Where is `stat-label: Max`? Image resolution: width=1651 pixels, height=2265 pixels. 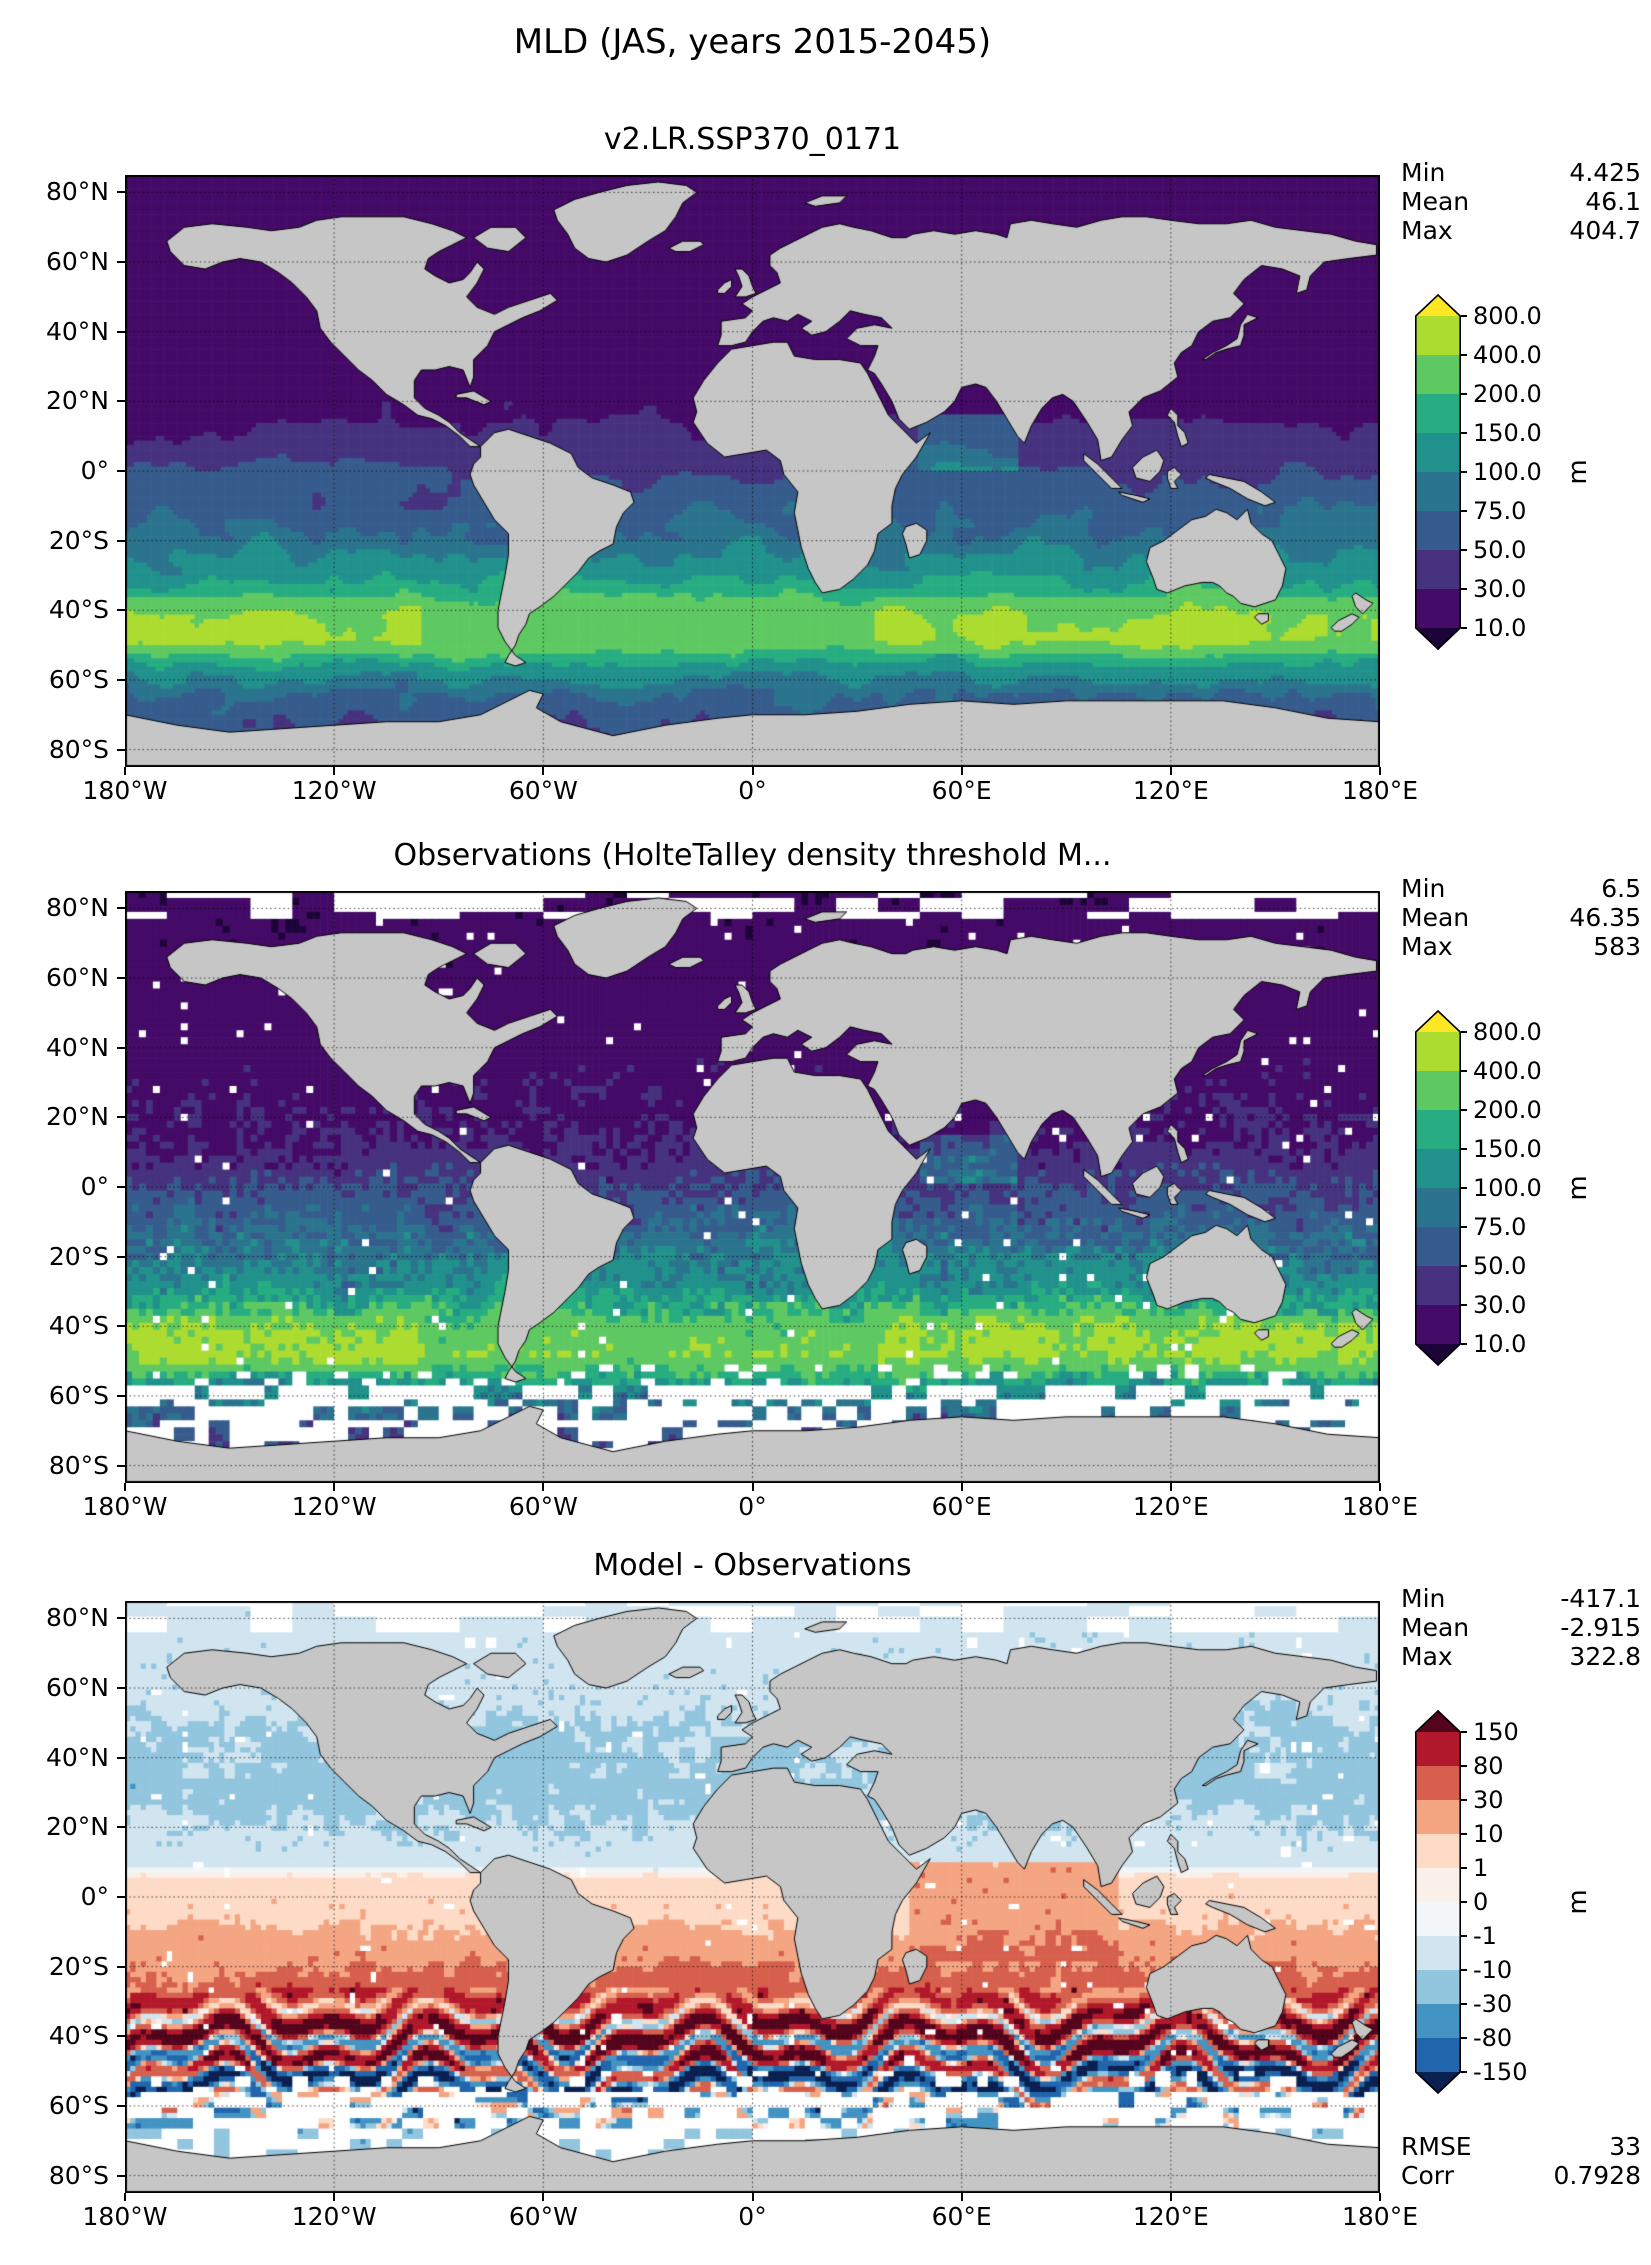 stat-label: Max is located at coordinates (1427, 230).